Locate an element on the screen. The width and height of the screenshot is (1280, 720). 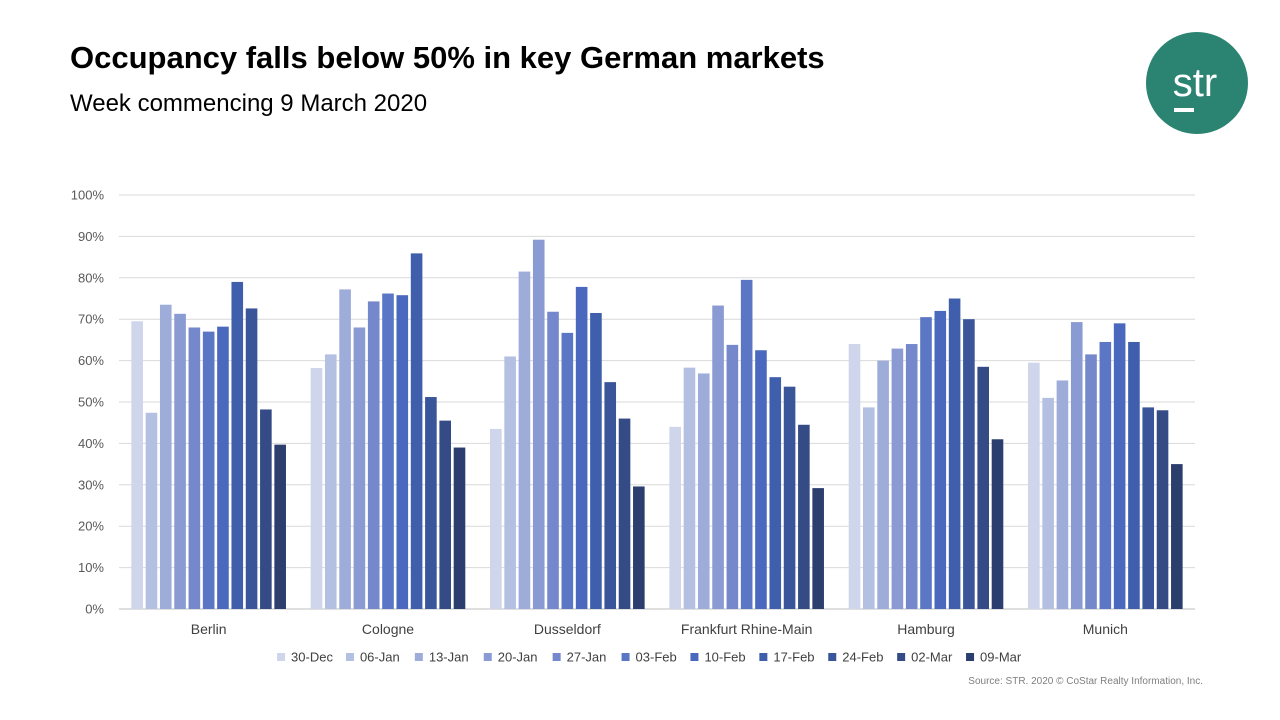
legend-label: 17-Feb is located at coordinates (793, 657).